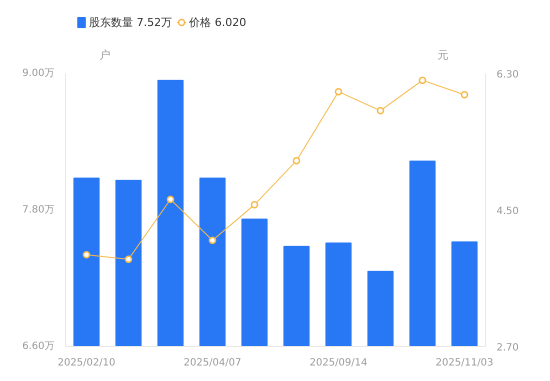  I want to click on legend-label: 价格 6.020, so click(217, 22).